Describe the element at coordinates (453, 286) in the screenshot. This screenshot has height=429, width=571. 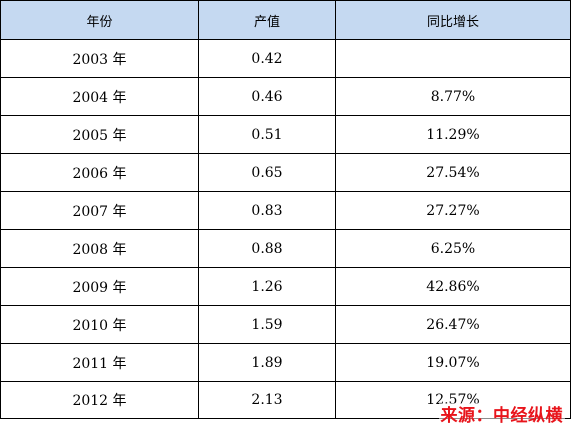
I see `cell-growth: 42.86%` at that location.